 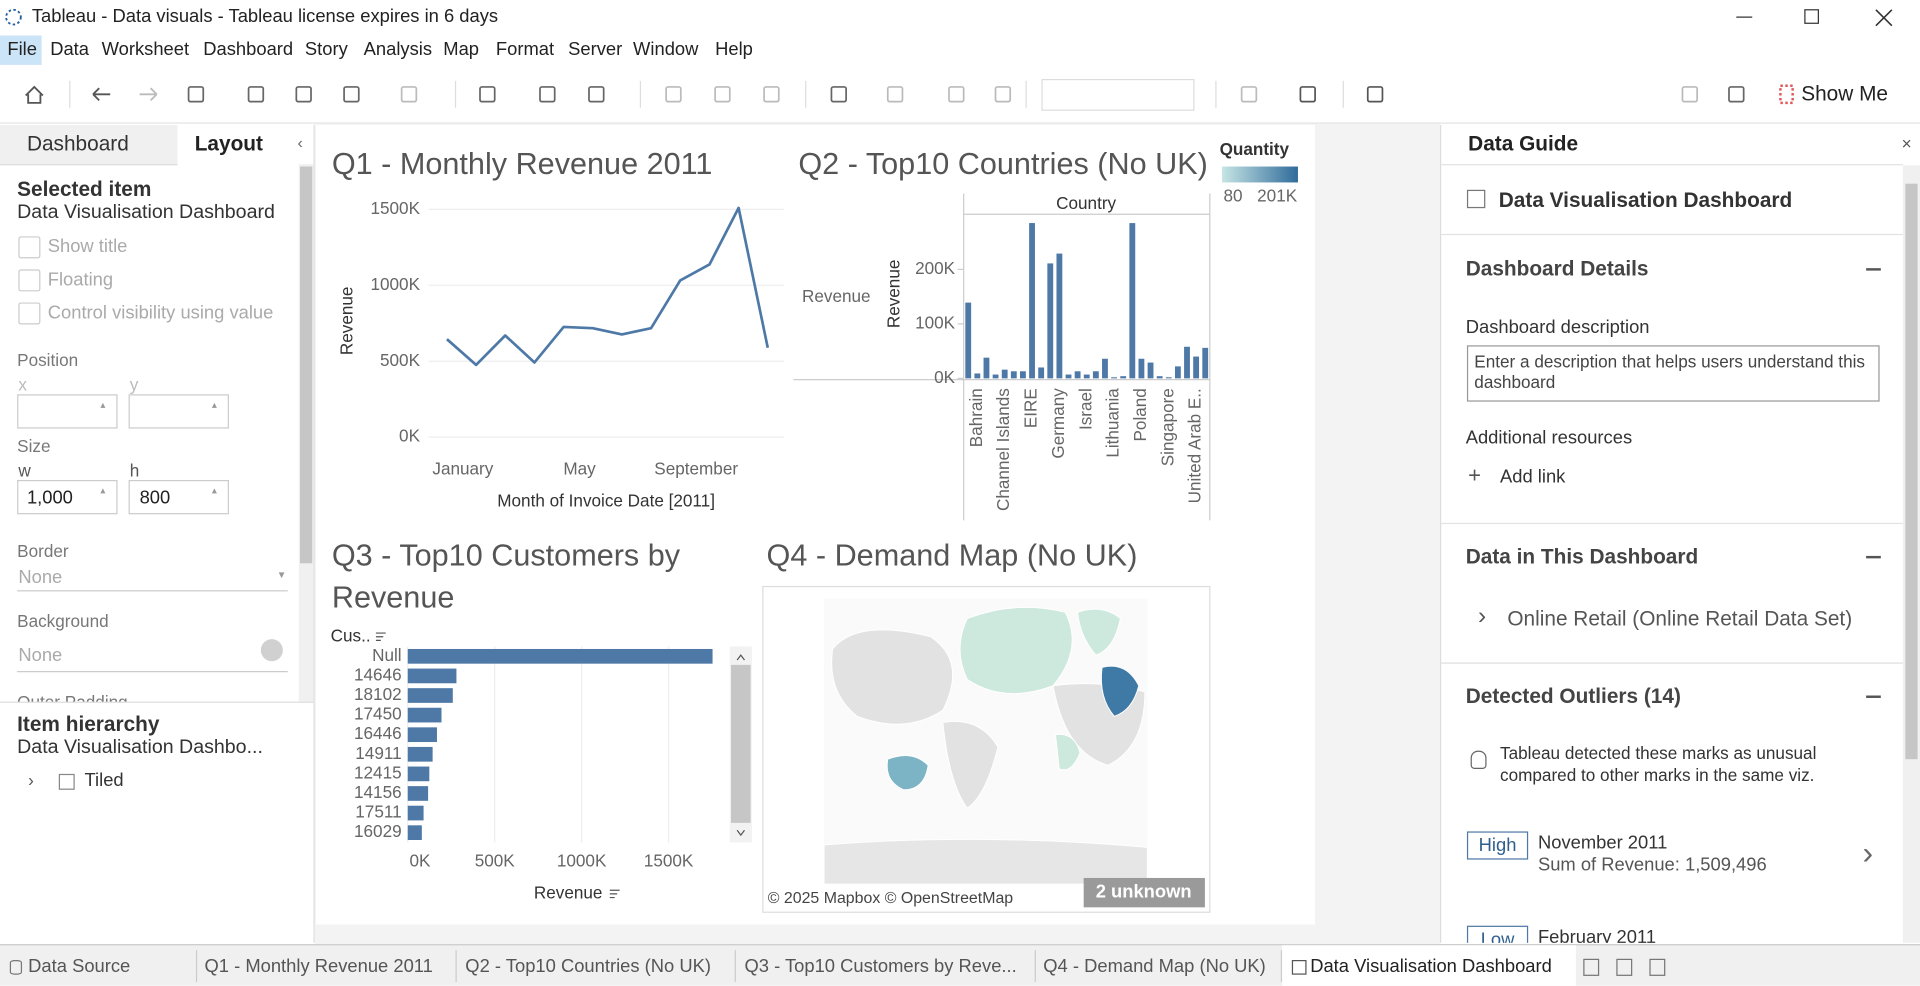 What do you see at coordinates (1884, 18) in the screenshot?
I see `close-button` at bounding box center [1884, 18].